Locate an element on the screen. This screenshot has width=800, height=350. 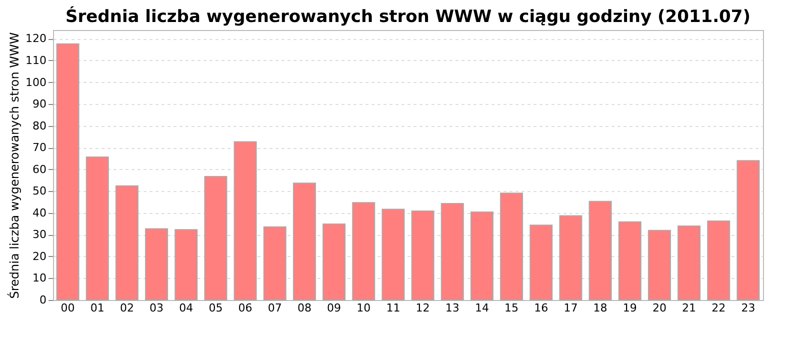
y-tick-label: 70 is located at coordinates (39, 147).